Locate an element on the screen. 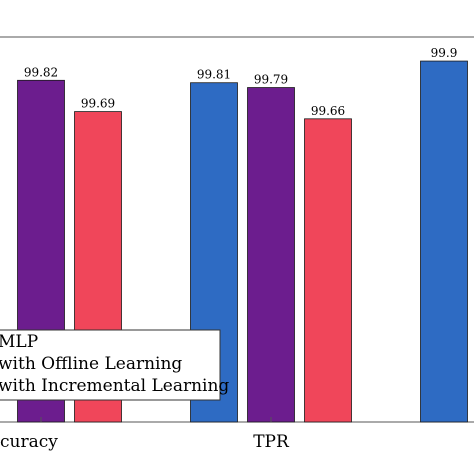 This screenshot has height=474, width=474. bar-value-label-series2-cat1: 99.66 is located at coordinates (328, 111).